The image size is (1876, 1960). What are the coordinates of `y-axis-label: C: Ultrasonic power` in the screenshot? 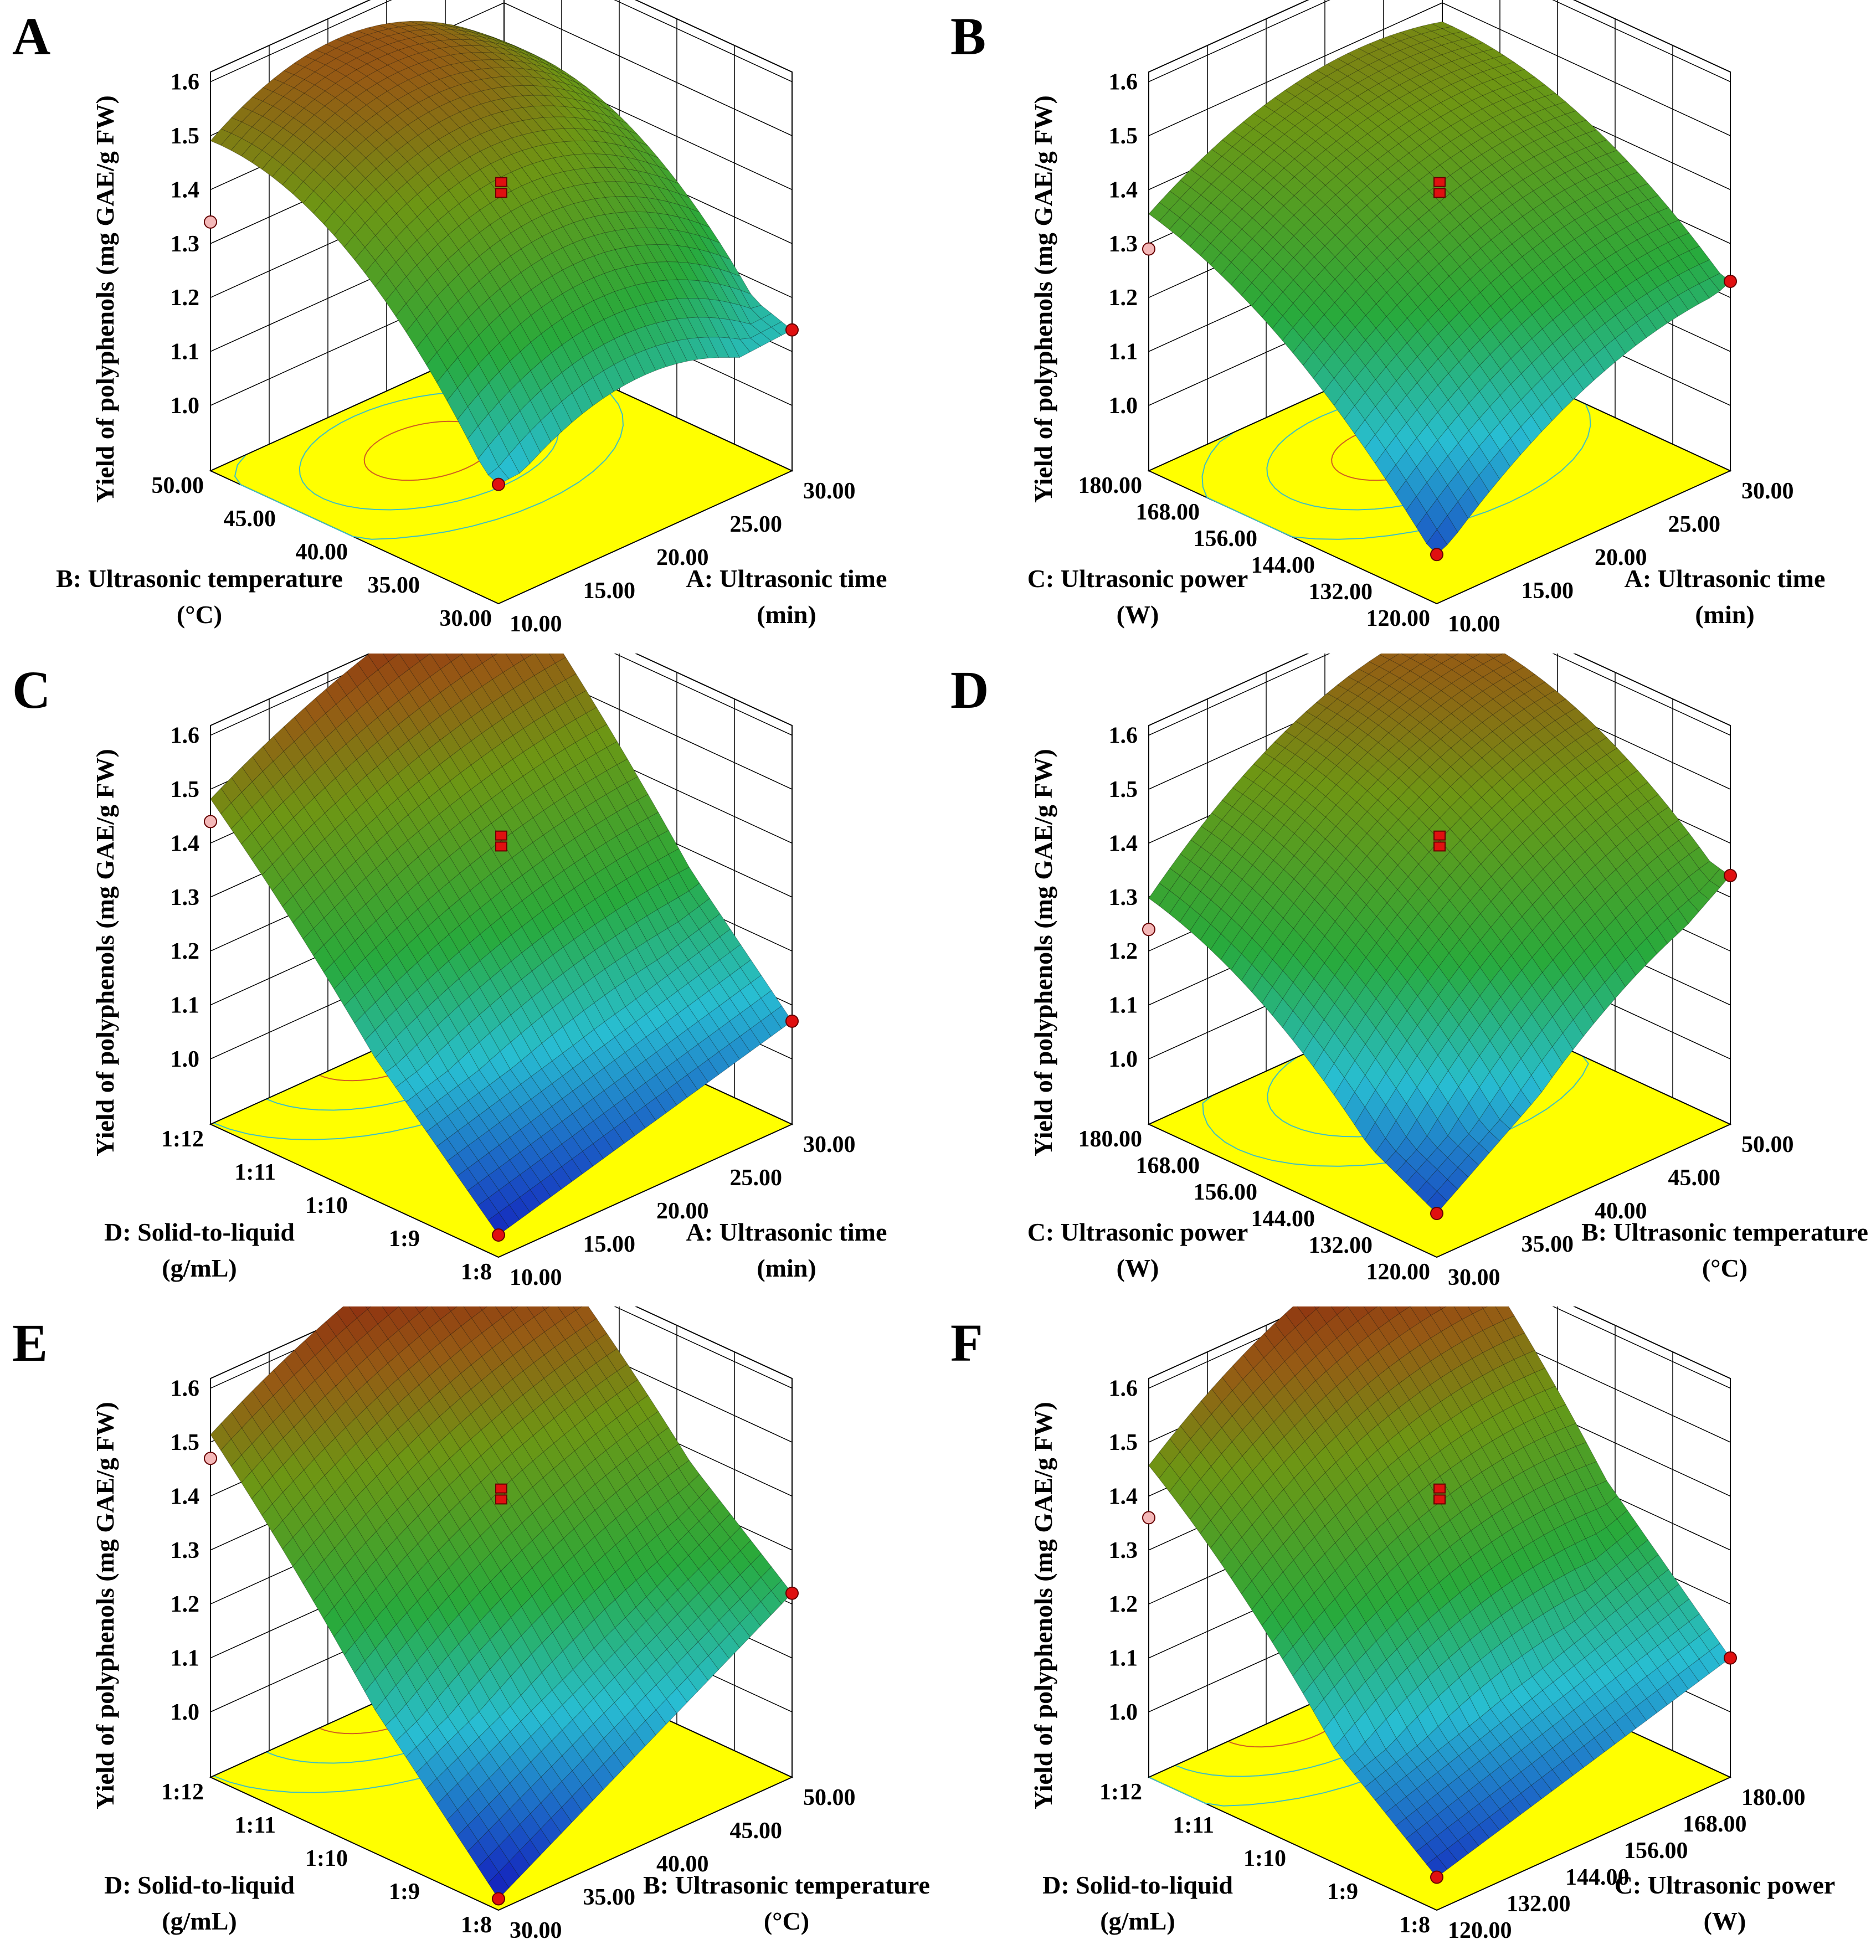 It's located at (1137, 1232).